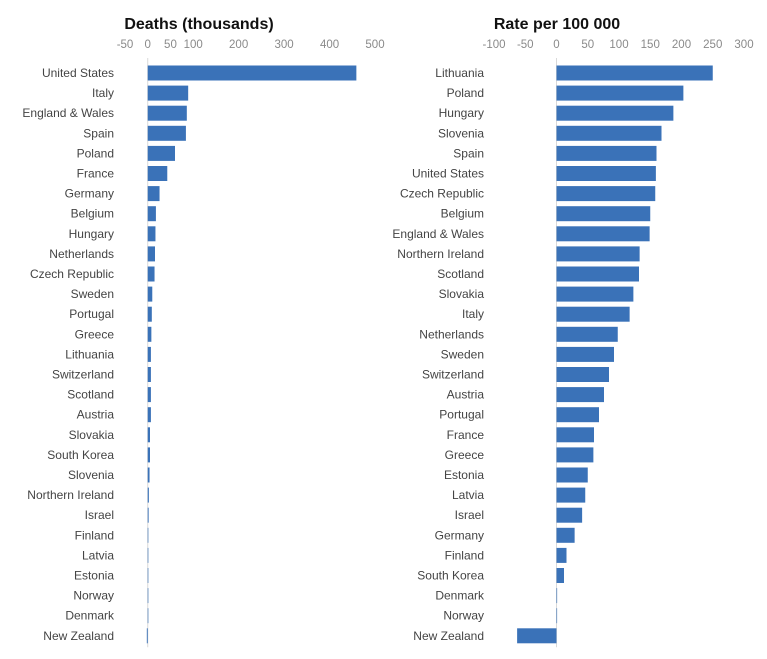  Describe the element at coordinates (448, 174) in the screenshot. I see `right-category-label: United States` at that location.